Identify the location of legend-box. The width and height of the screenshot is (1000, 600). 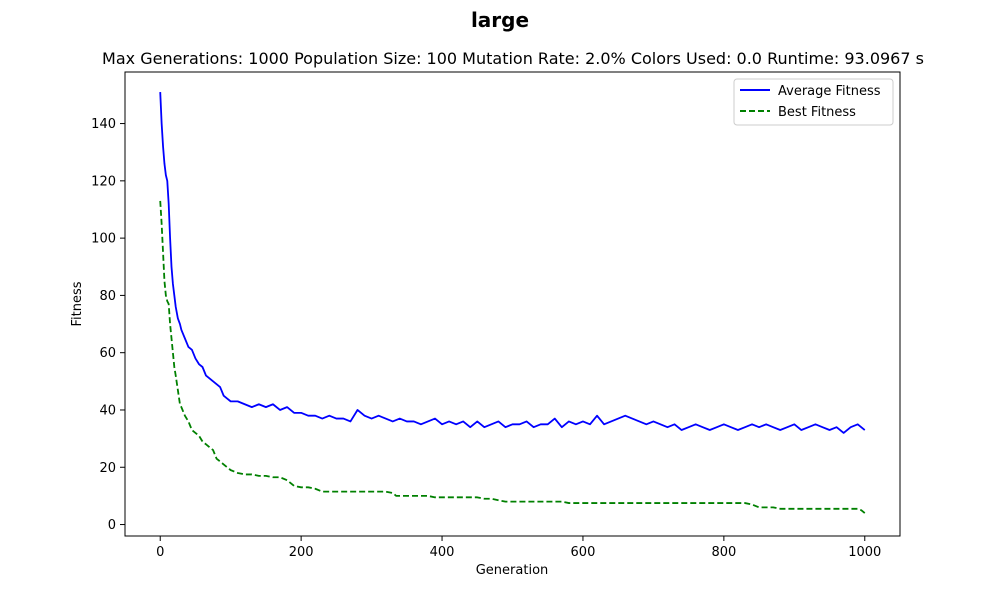
(813, 102).